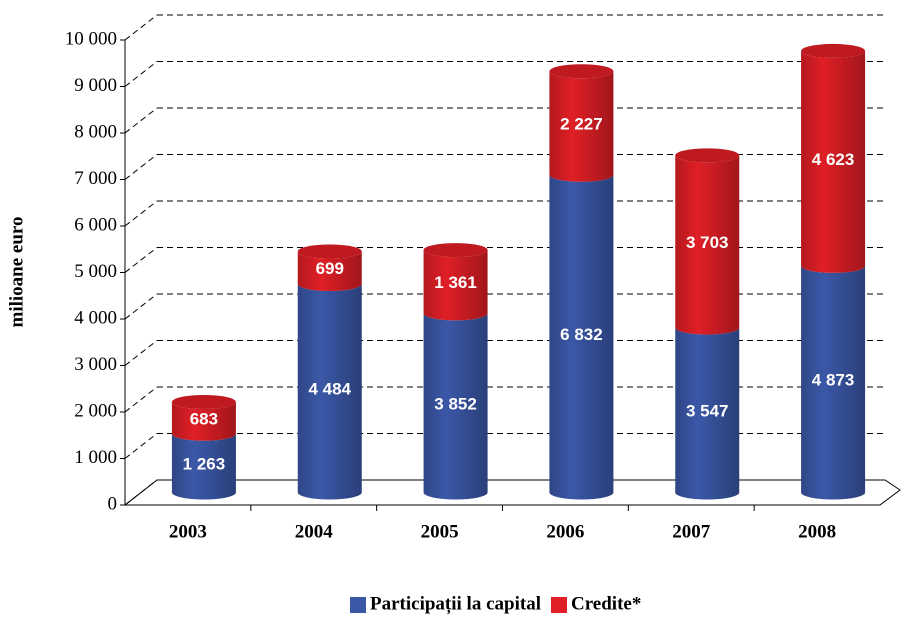  I want to click on y-tick-label: 0, so click(113, 503).